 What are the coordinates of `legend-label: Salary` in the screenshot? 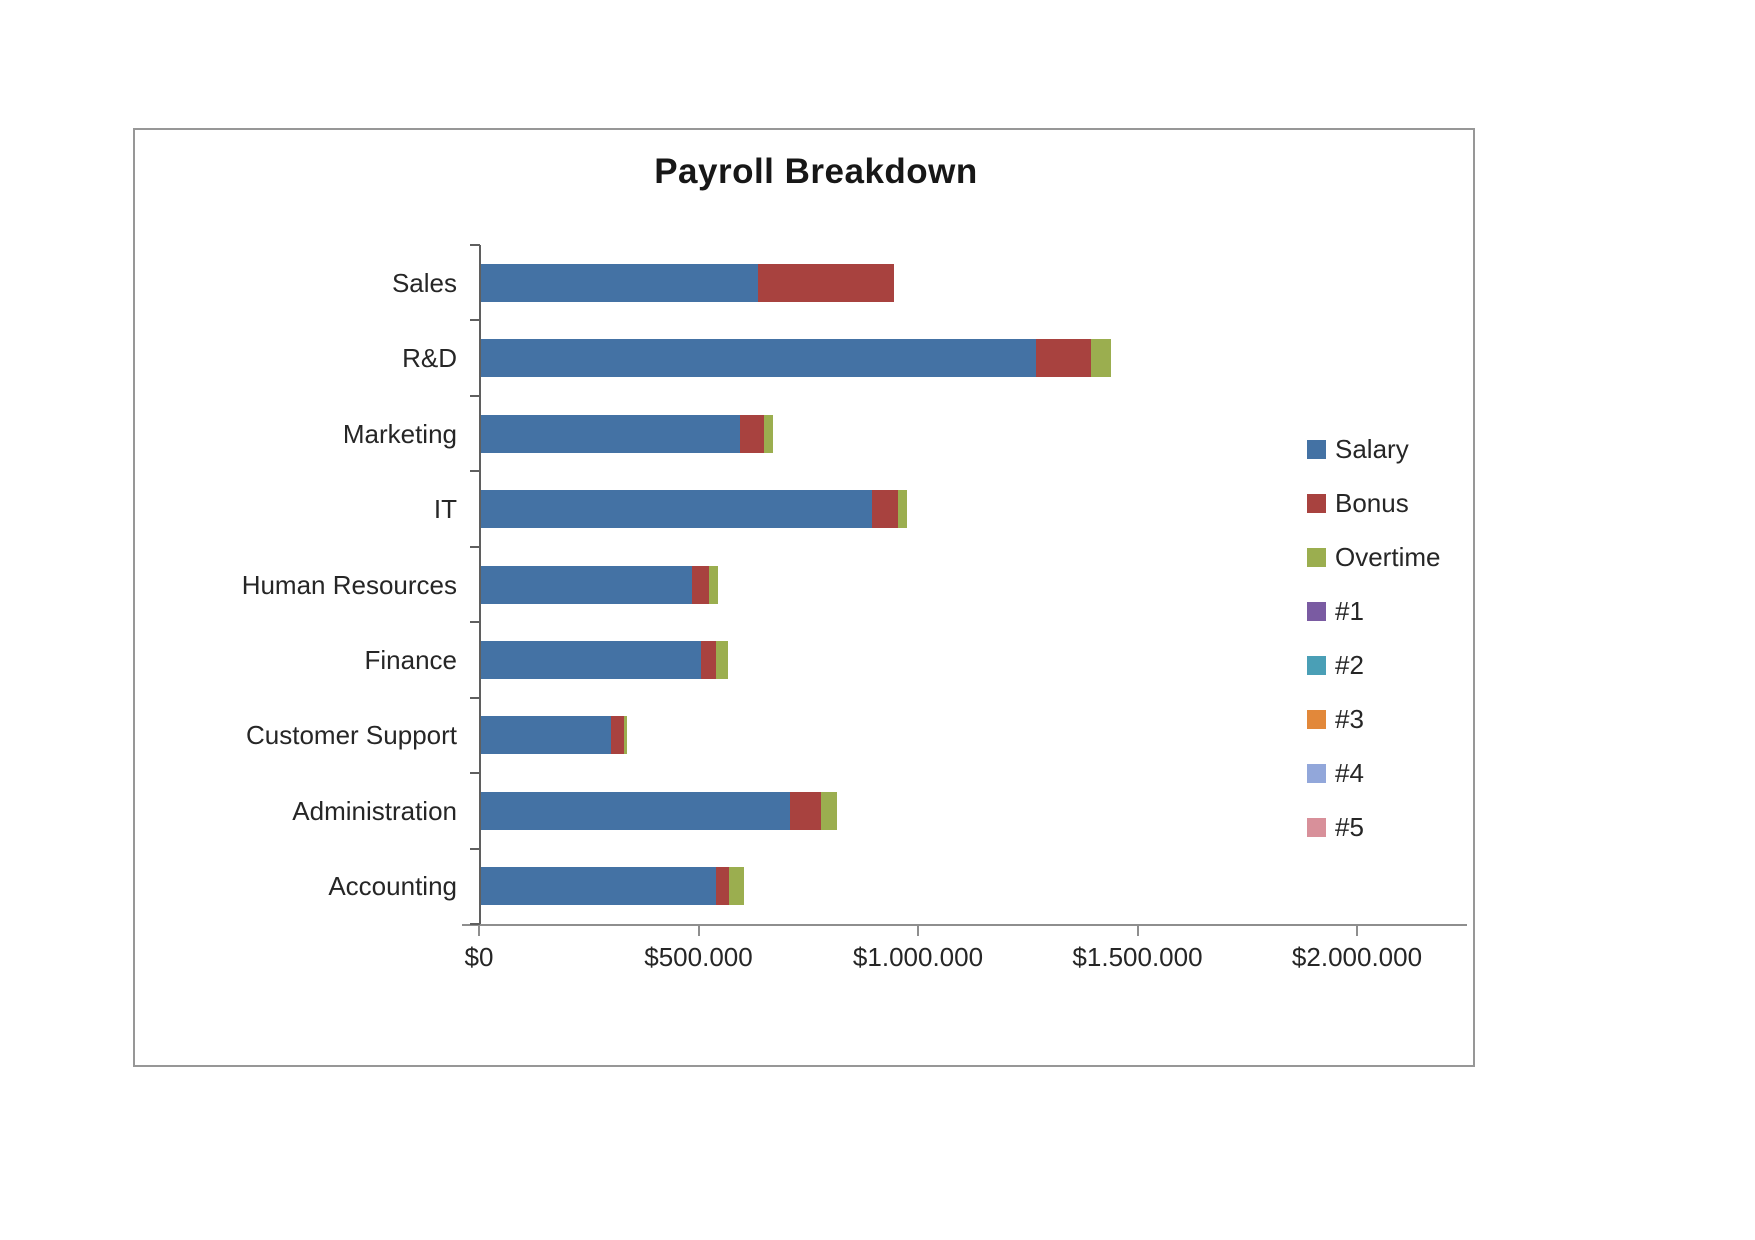 It's located at (1372, 448).